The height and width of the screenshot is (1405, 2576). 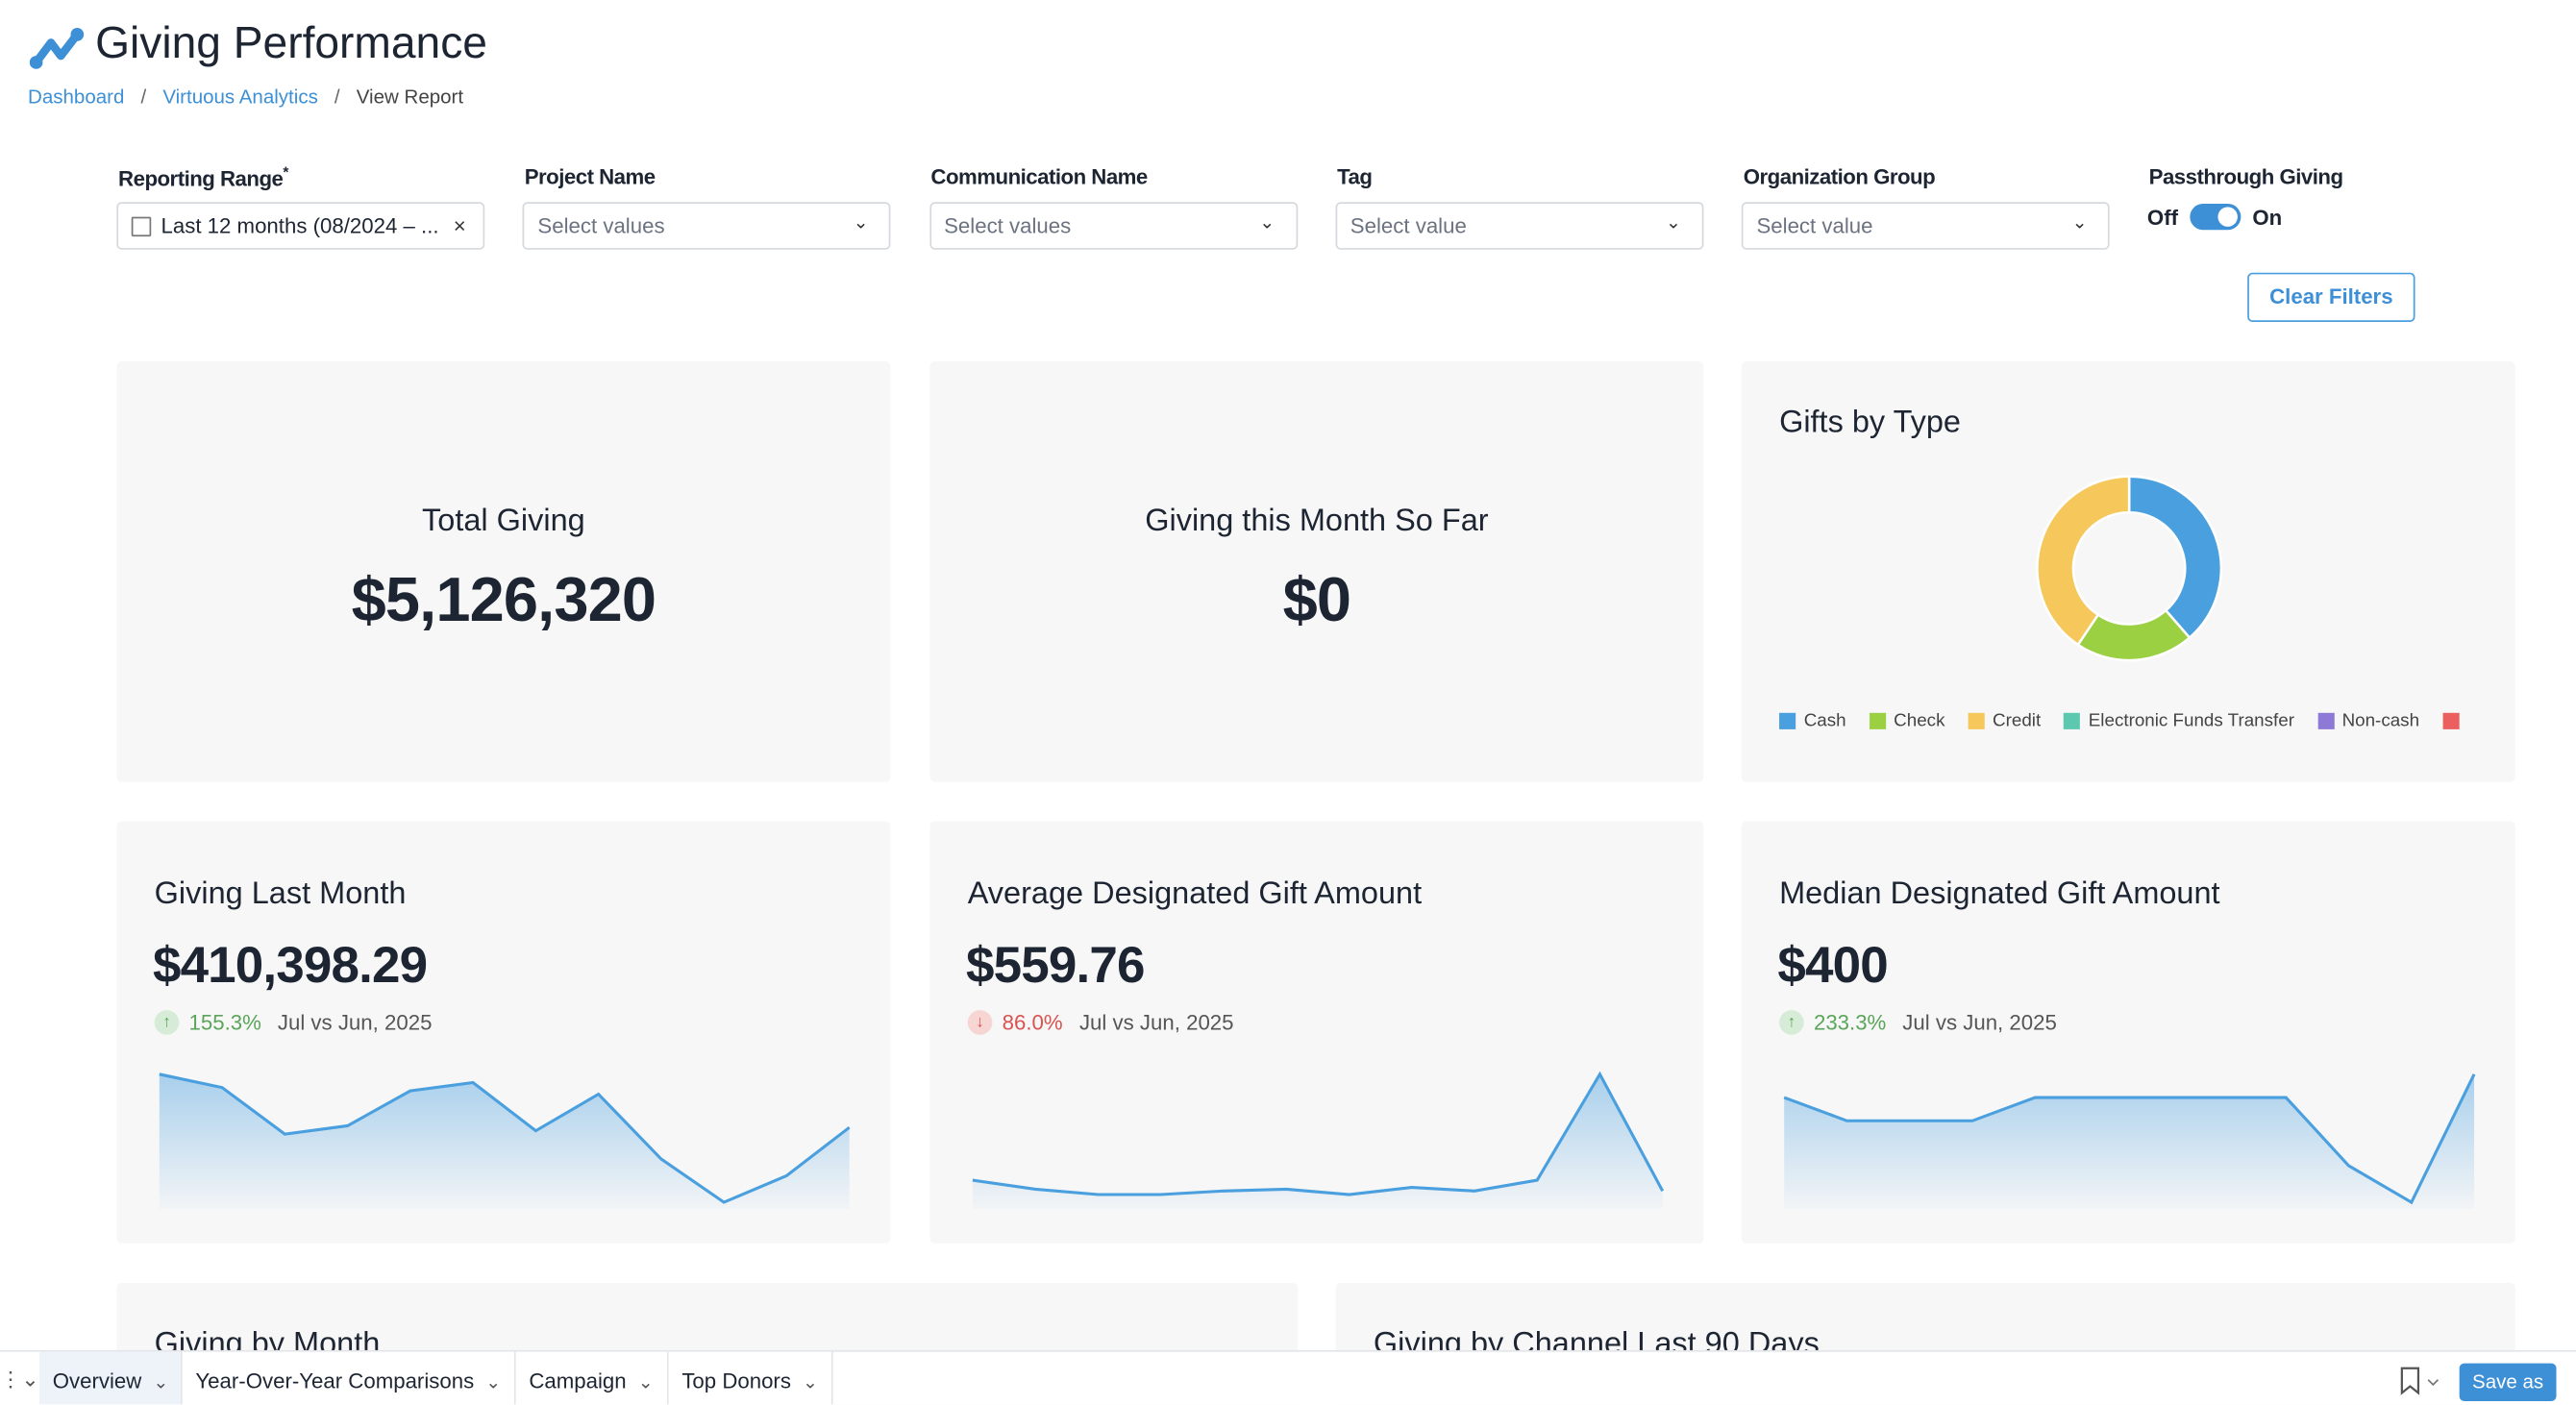 I want to click on legend-item: Cash, so click(x=1813, y=721).